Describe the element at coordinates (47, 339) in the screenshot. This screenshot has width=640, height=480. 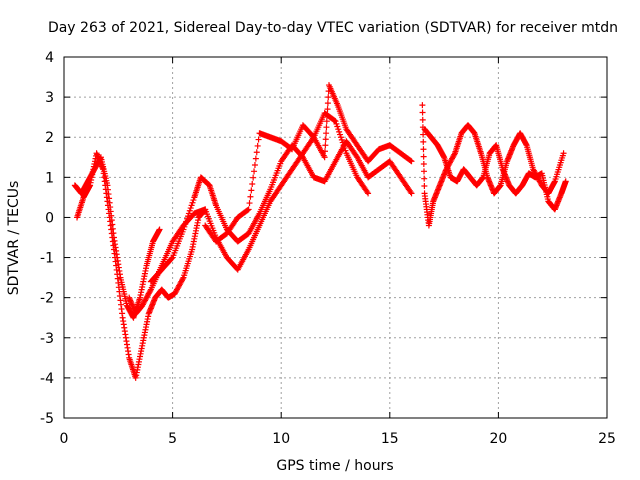
I see `y-tick-label: -3` at that location.